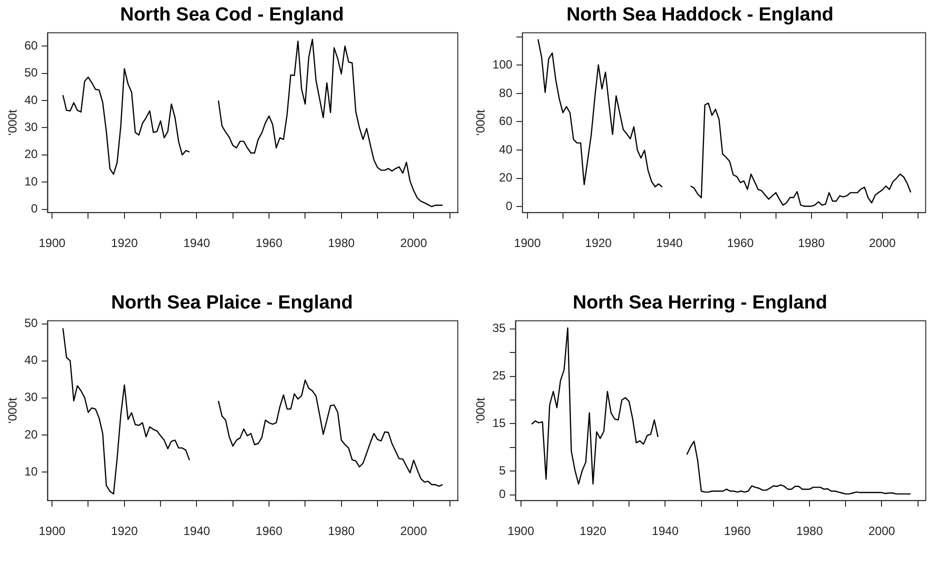  Describe the element at coordinates (499, 423) in the screenshot. I see `y-tick-label: 15` at that location.